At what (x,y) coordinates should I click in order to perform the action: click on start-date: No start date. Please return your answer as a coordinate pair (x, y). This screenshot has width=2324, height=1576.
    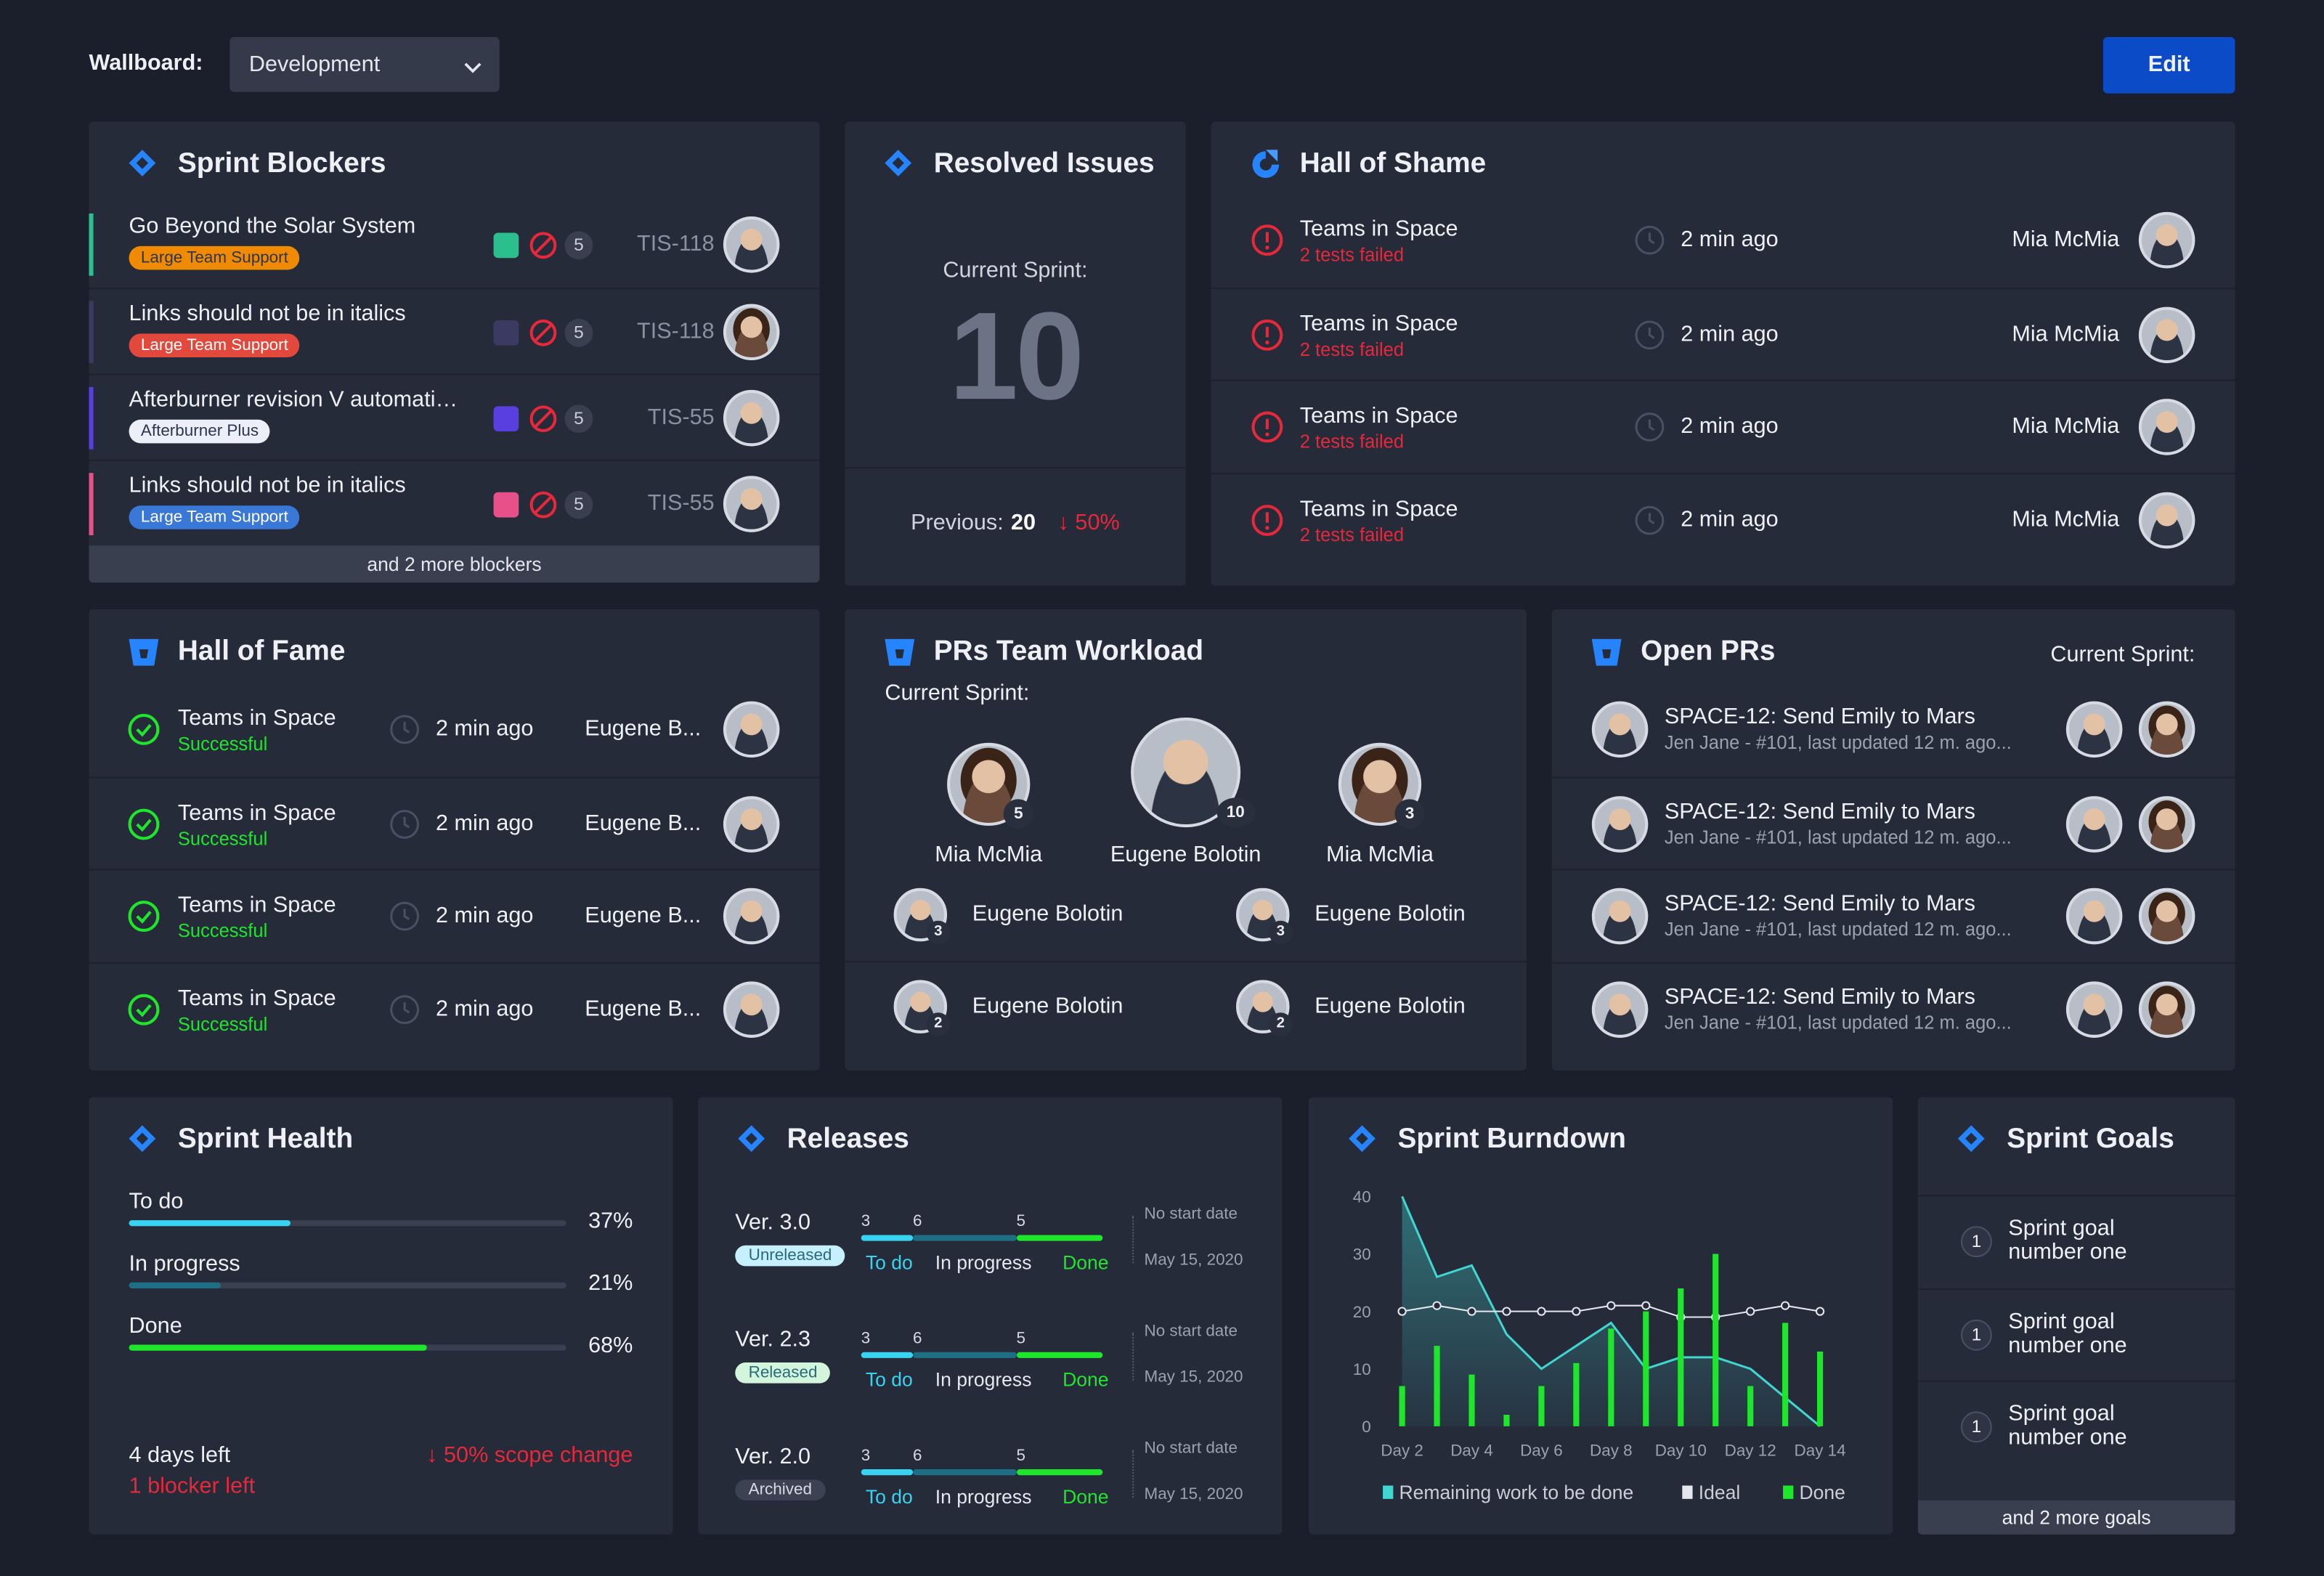
    Looking at the image, I should click on (1191, 1331).